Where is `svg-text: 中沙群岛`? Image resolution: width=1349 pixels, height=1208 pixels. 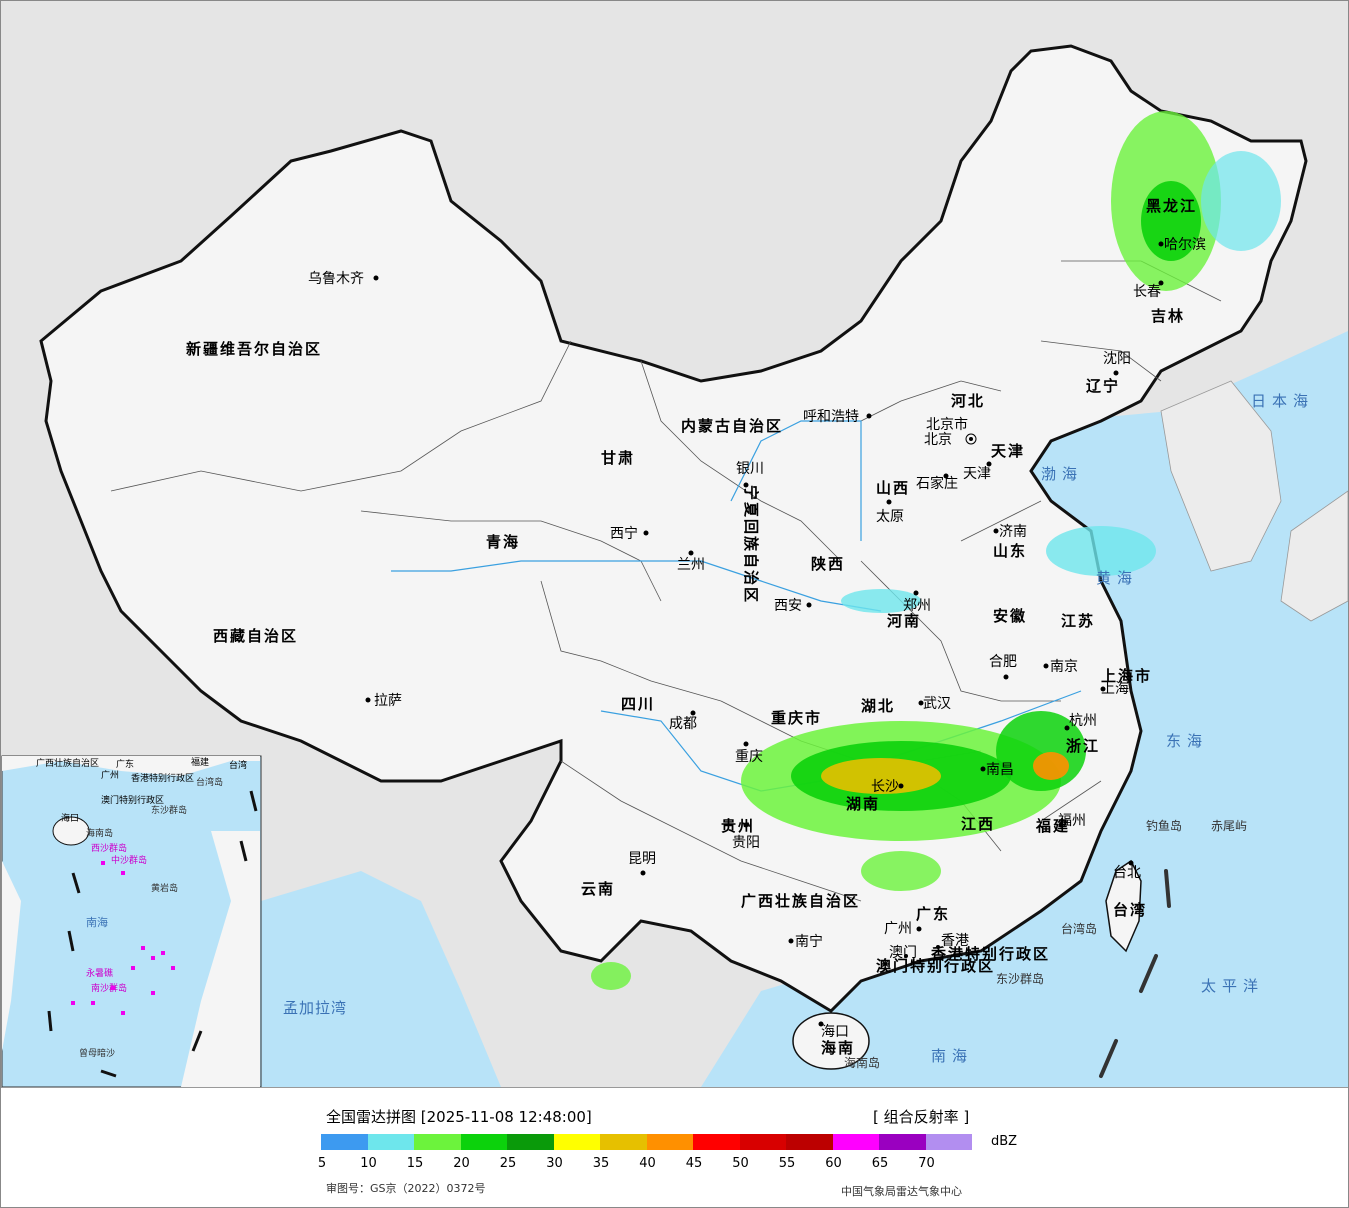 svg-text: 中沙群岛 is located at coordinates (129, 860).